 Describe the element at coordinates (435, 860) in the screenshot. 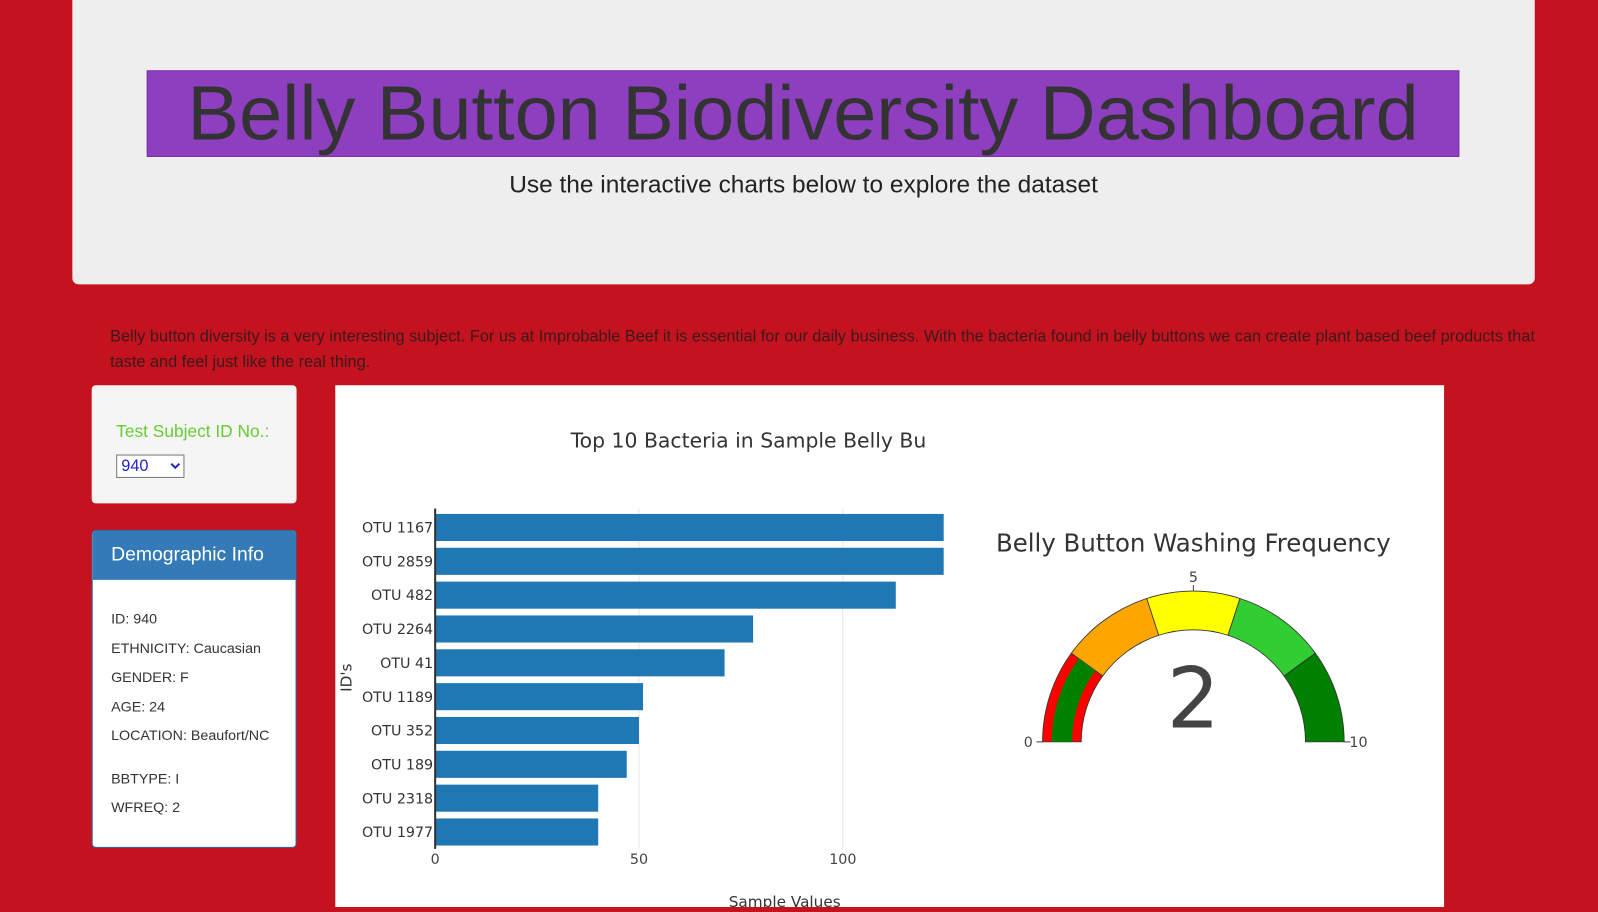

I see `x-tick-label: 0` at that location.